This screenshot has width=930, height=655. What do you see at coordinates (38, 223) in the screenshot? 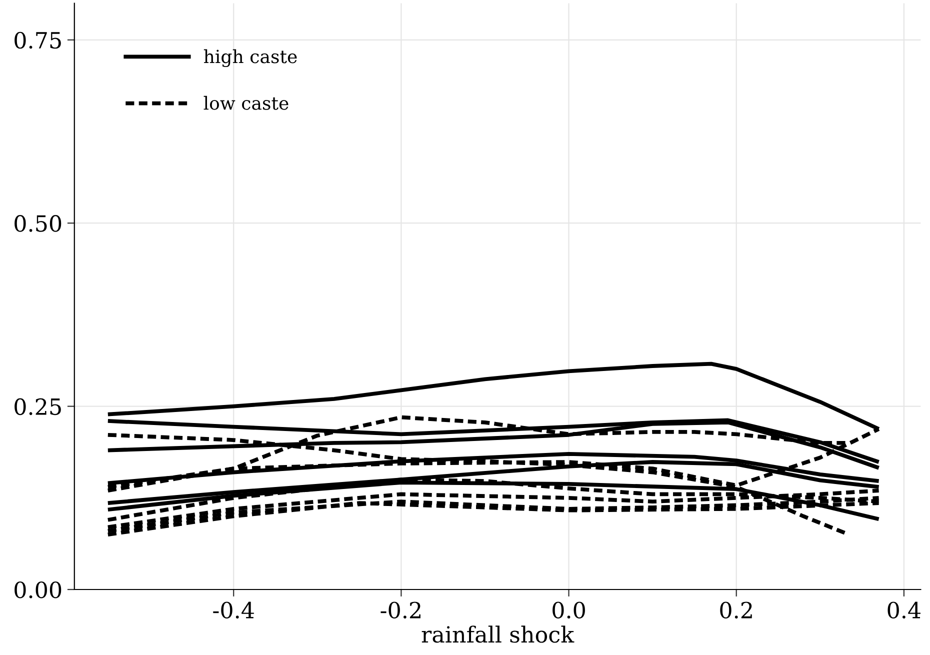
I see `y-tick-label: 0.50` at bounding box center [38, 223].